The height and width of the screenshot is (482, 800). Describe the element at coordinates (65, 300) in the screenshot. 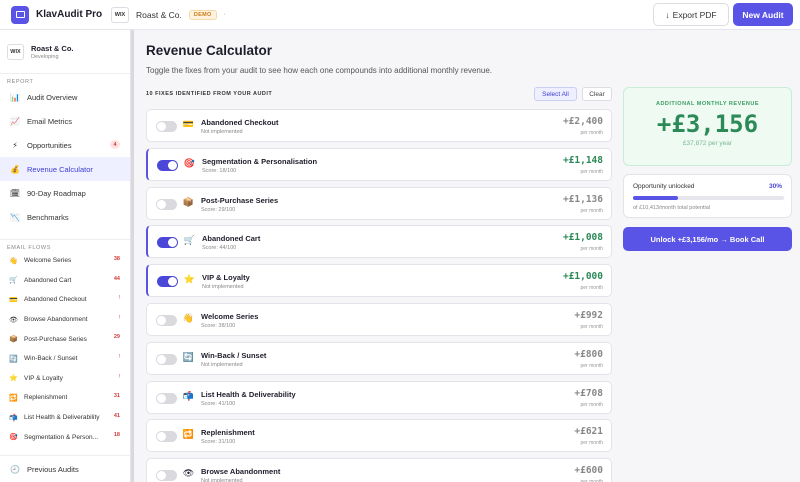

I see `flow-abandoned-checkout: 💳 Abandoned Checkout !` at that location.